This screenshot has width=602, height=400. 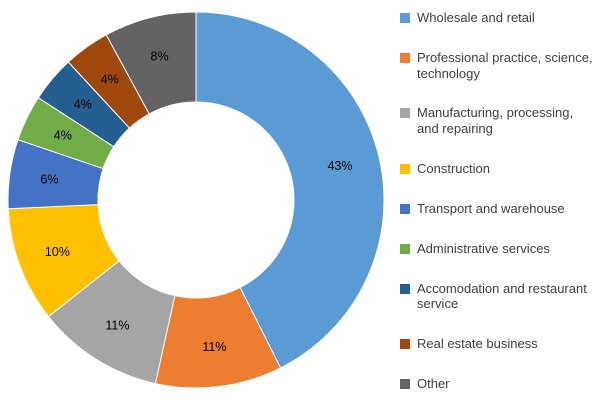 I want to click on slice-label-professional-practice-science-technology: 11%, so click(x=214, y=347).